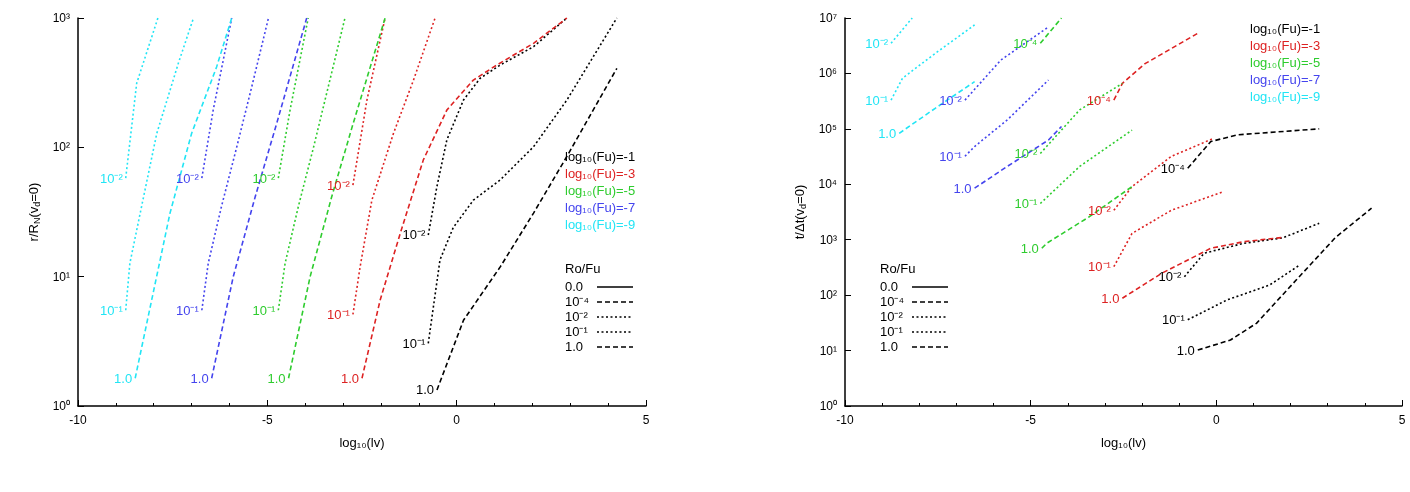  I want to click on y-tick-label: 10⁴, so click(827, 184).